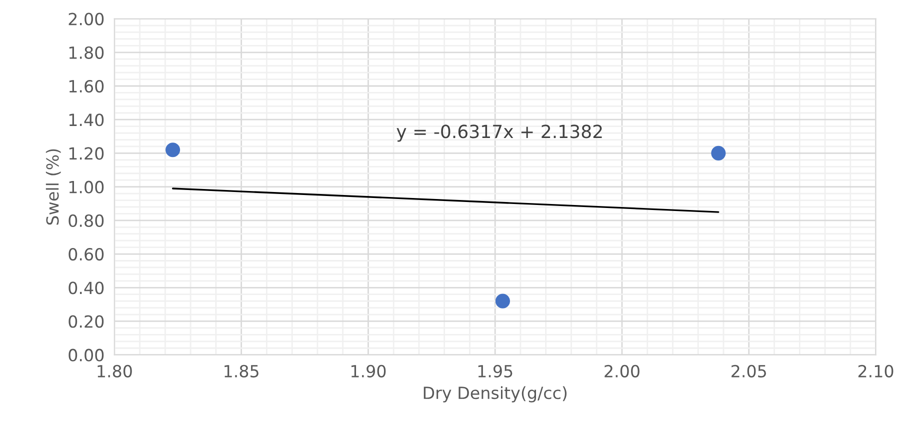  What do you see at coordinates (86, 153) in the screenshot?
I see `y-tick-label: 1.20` at bounding box center [86, 153].